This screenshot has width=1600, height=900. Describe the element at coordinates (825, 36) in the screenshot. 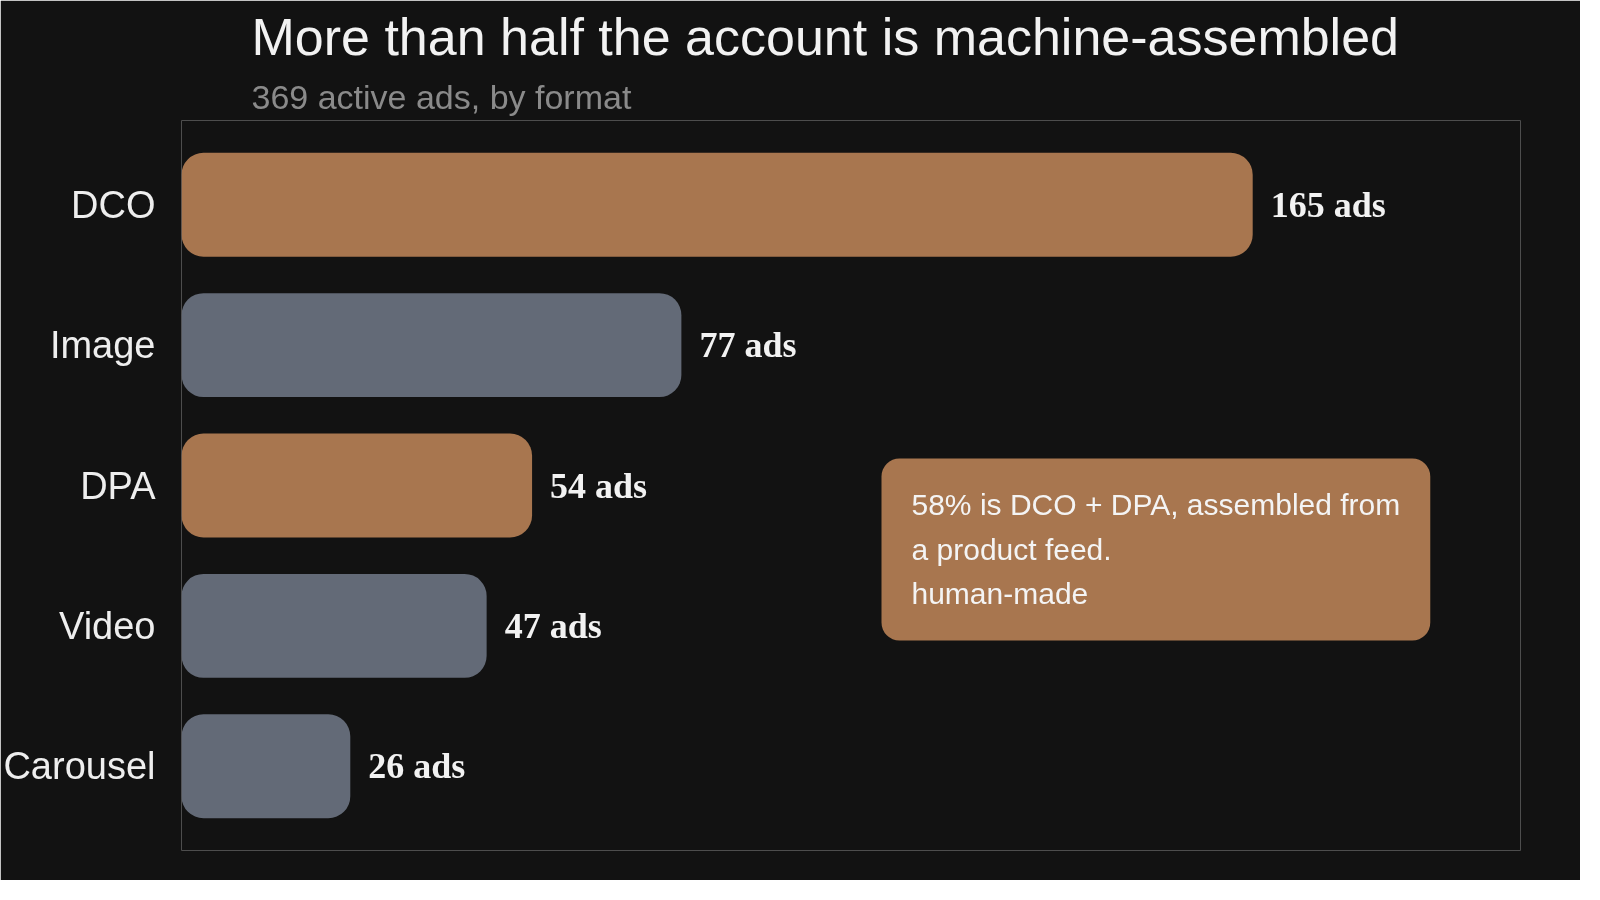

I see `chart-title: More than half the account is machine-assembled` at that location.